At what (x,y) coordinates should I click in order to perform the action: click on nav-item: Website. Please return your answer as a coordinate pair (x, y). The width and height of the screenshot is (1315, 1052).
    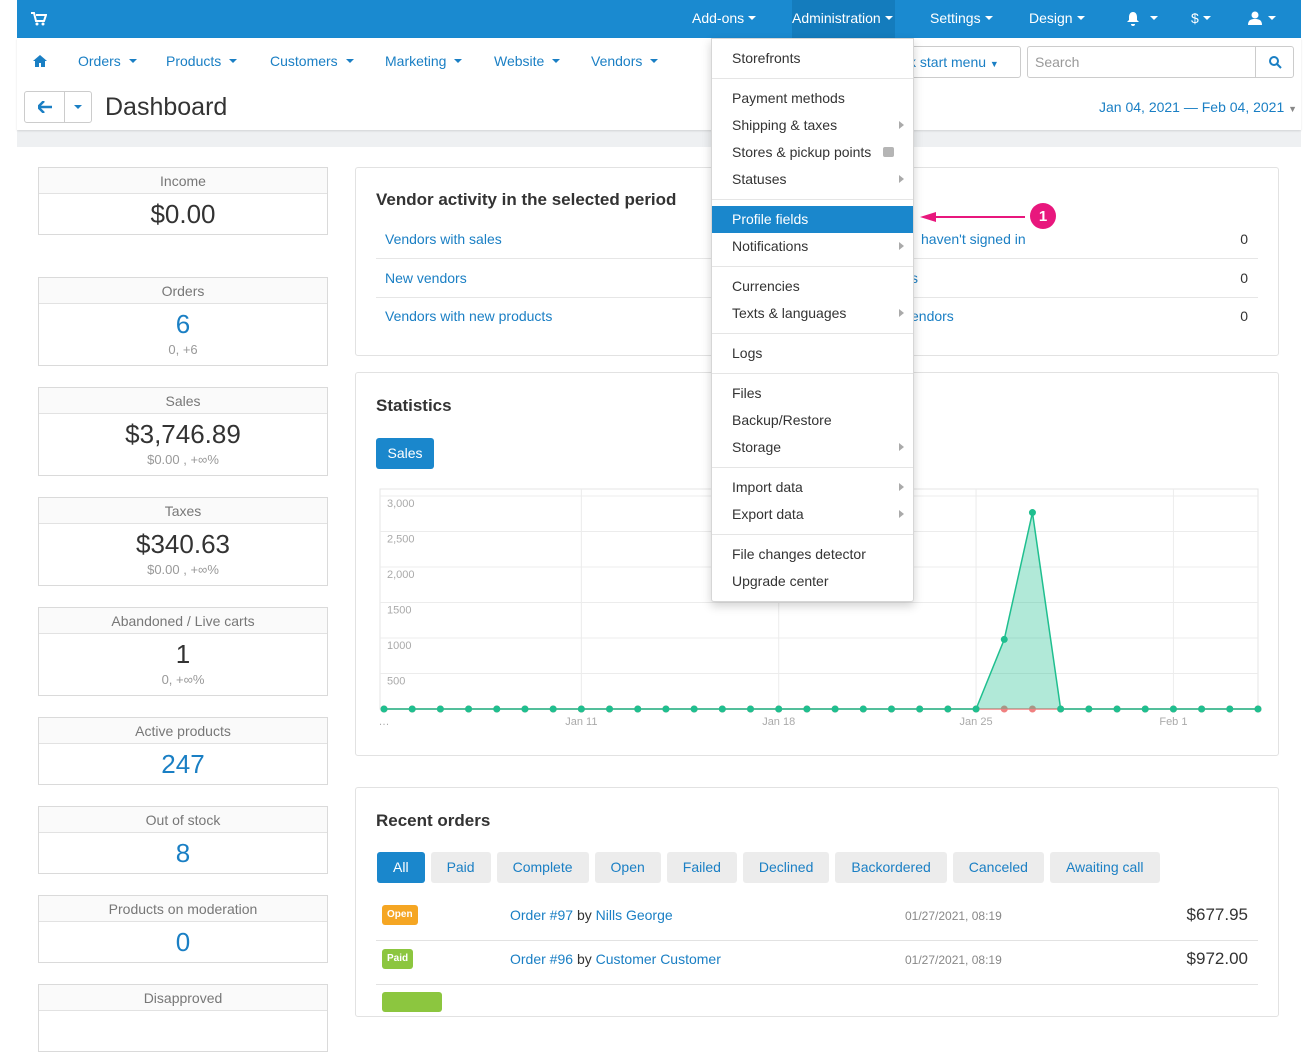
    Looking at the image, I should click on (519, 61).